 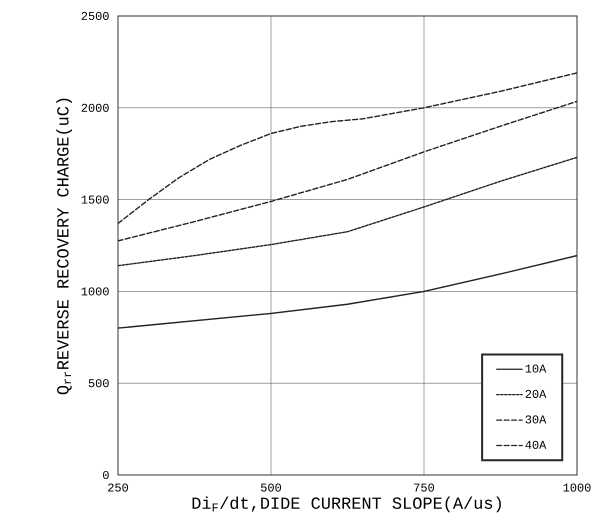 What do you see at coordinates (98, 383) in the screenshot?
I see `y-tick-label: 500` at bounding box center [98, 383].